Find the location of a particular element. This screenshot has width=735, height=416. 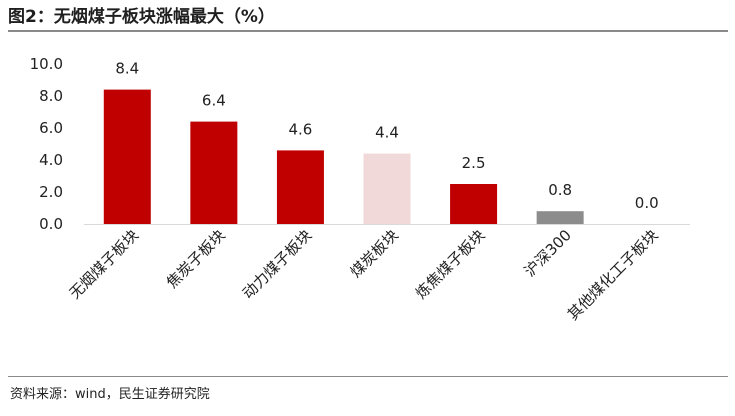

bar-value-label: 0.8 is located at coordinates (560, 190).